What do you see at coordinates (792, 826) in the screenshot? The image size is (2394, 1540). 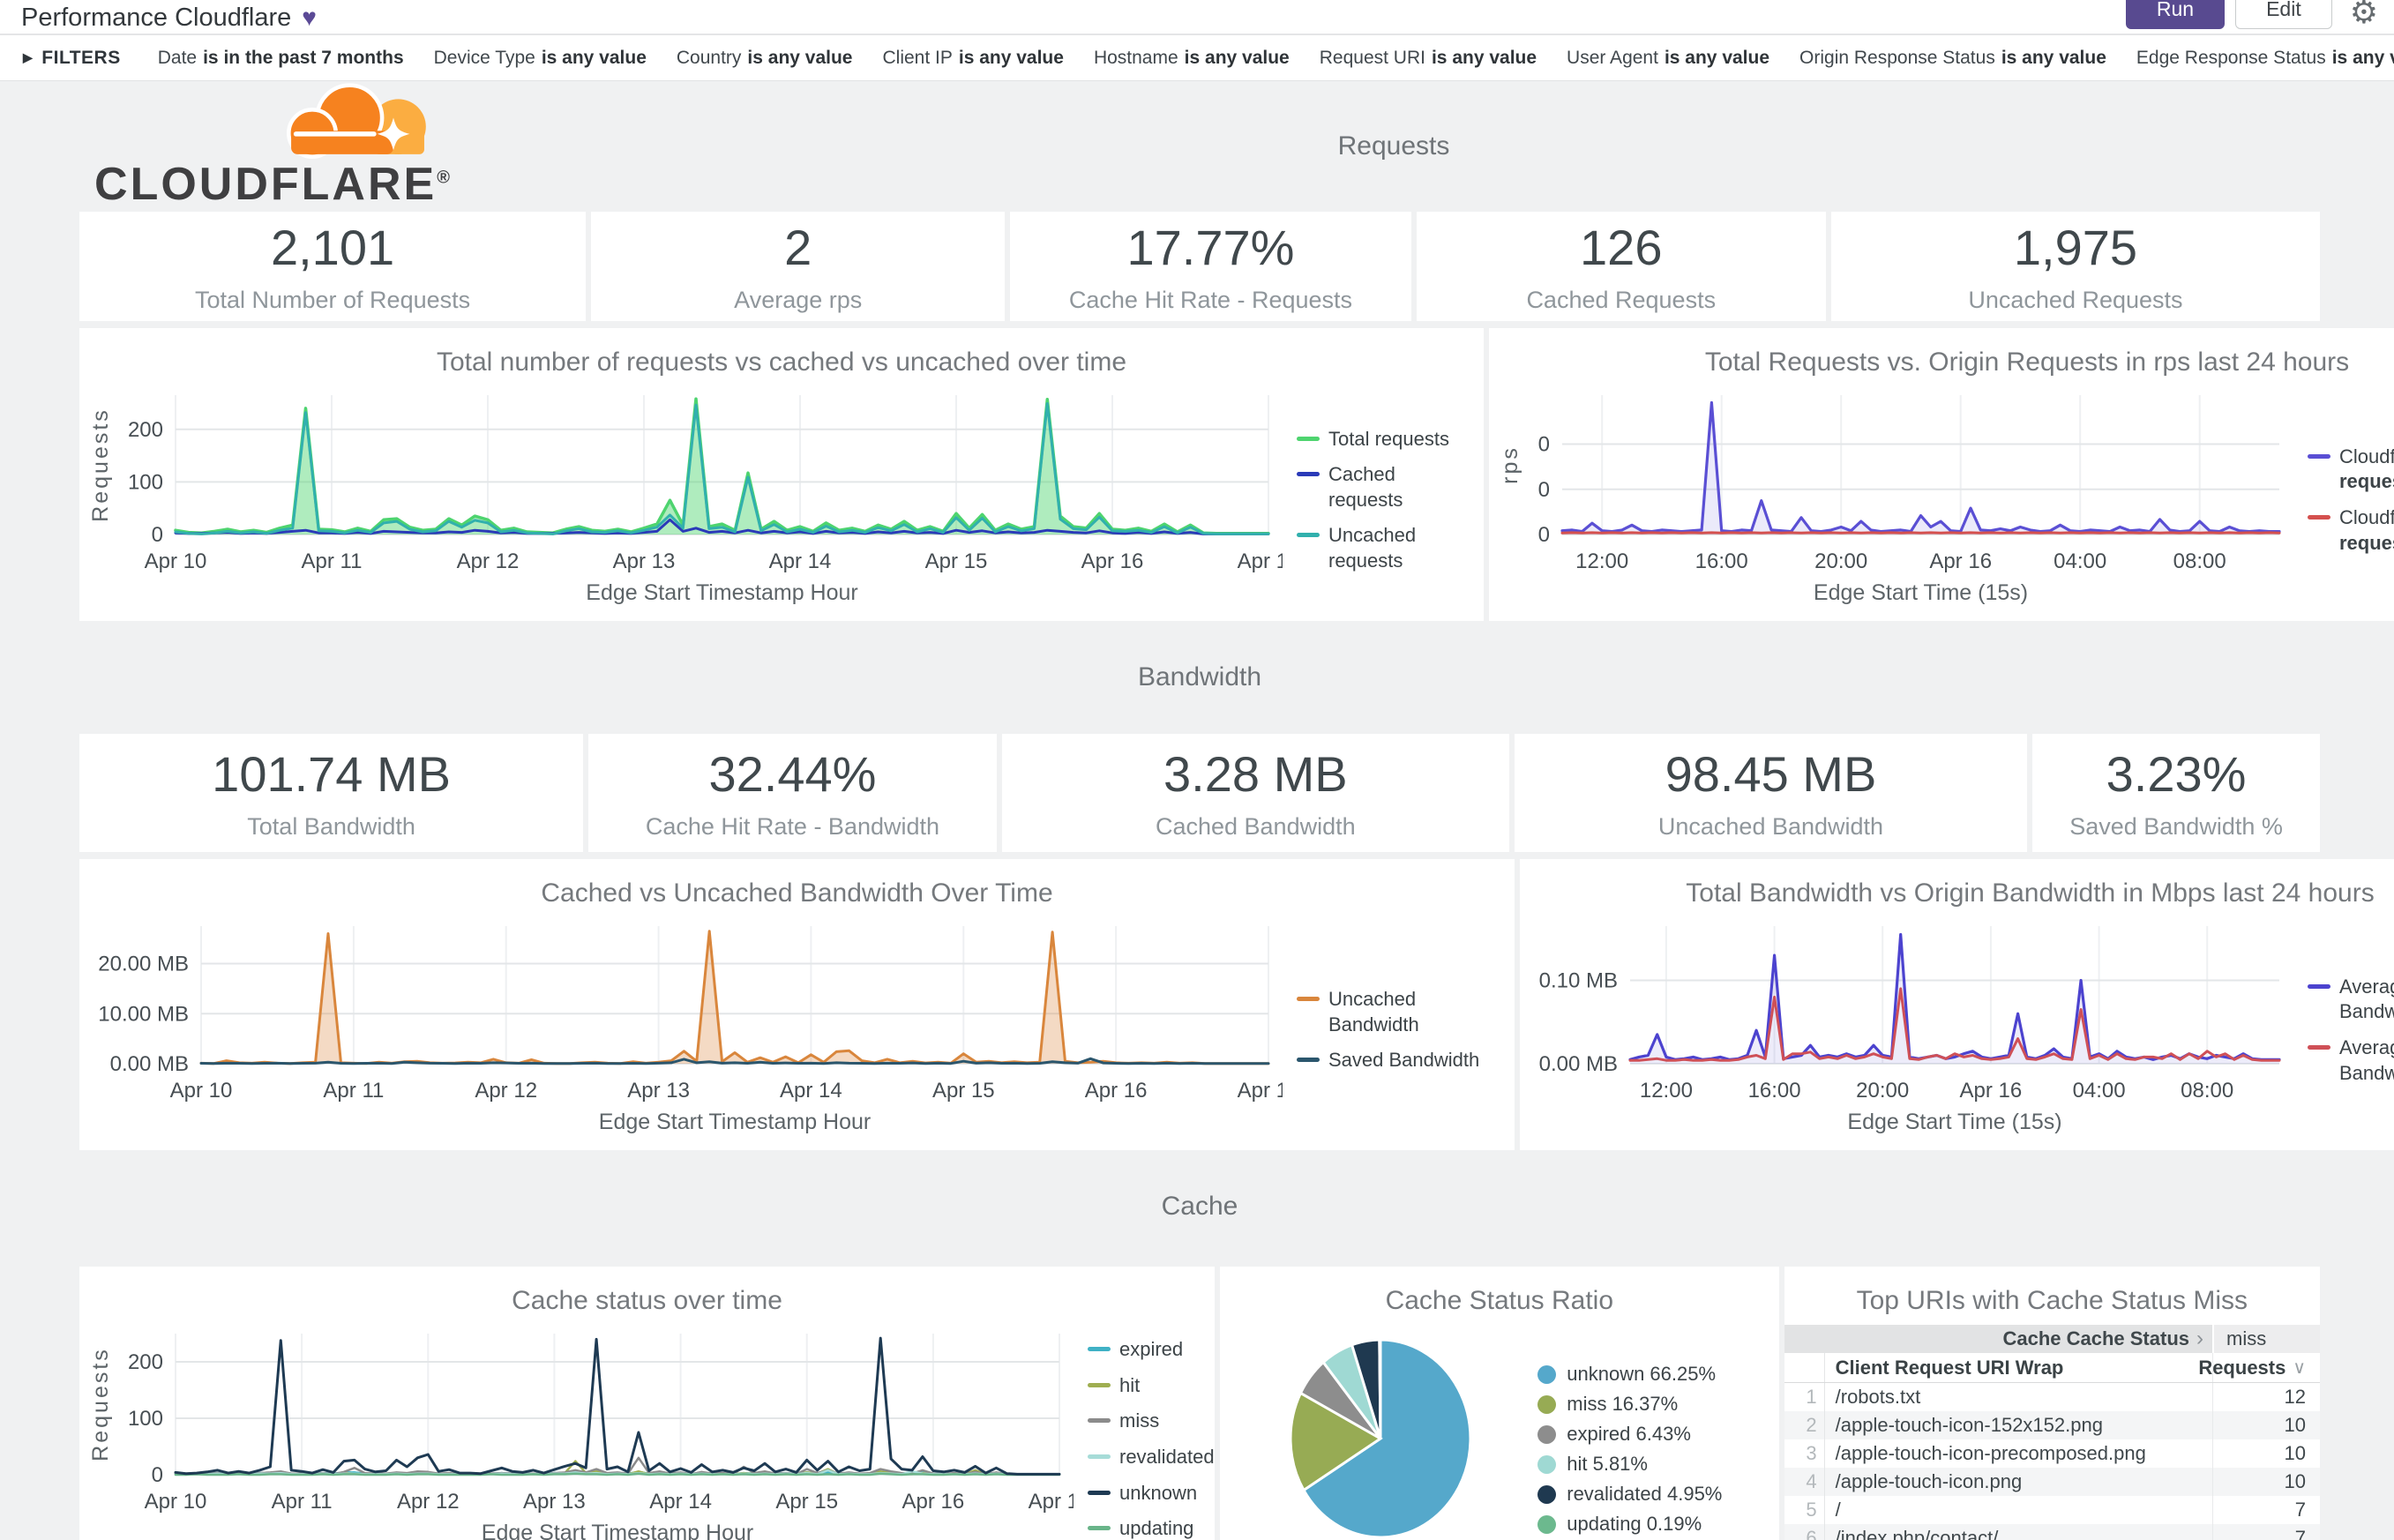 I see `kpi-label: Cache Hit Rate - Bandwidth` at bounding box center [792, 826].